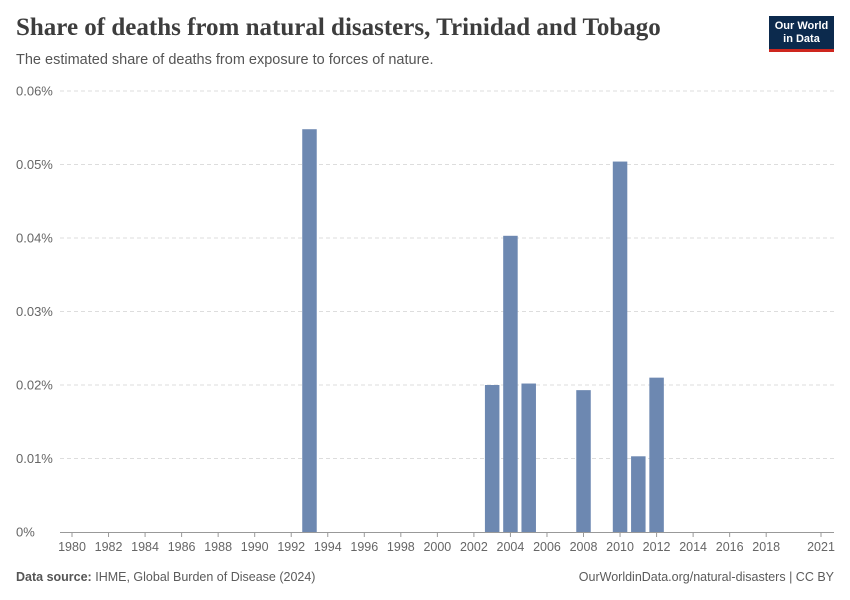 Image resolution: width=850 pixels, height=600 pixels. I want to click on bar-2010, so click(620, 346).